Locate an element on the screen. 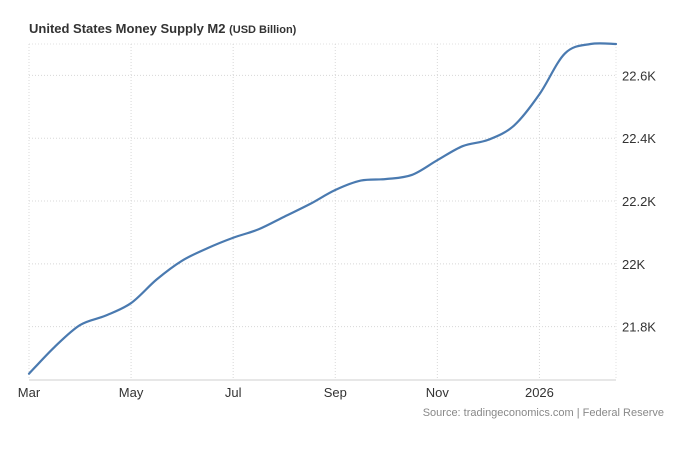  y-tick-label: 22.2K is located at coordinates (639, 201).